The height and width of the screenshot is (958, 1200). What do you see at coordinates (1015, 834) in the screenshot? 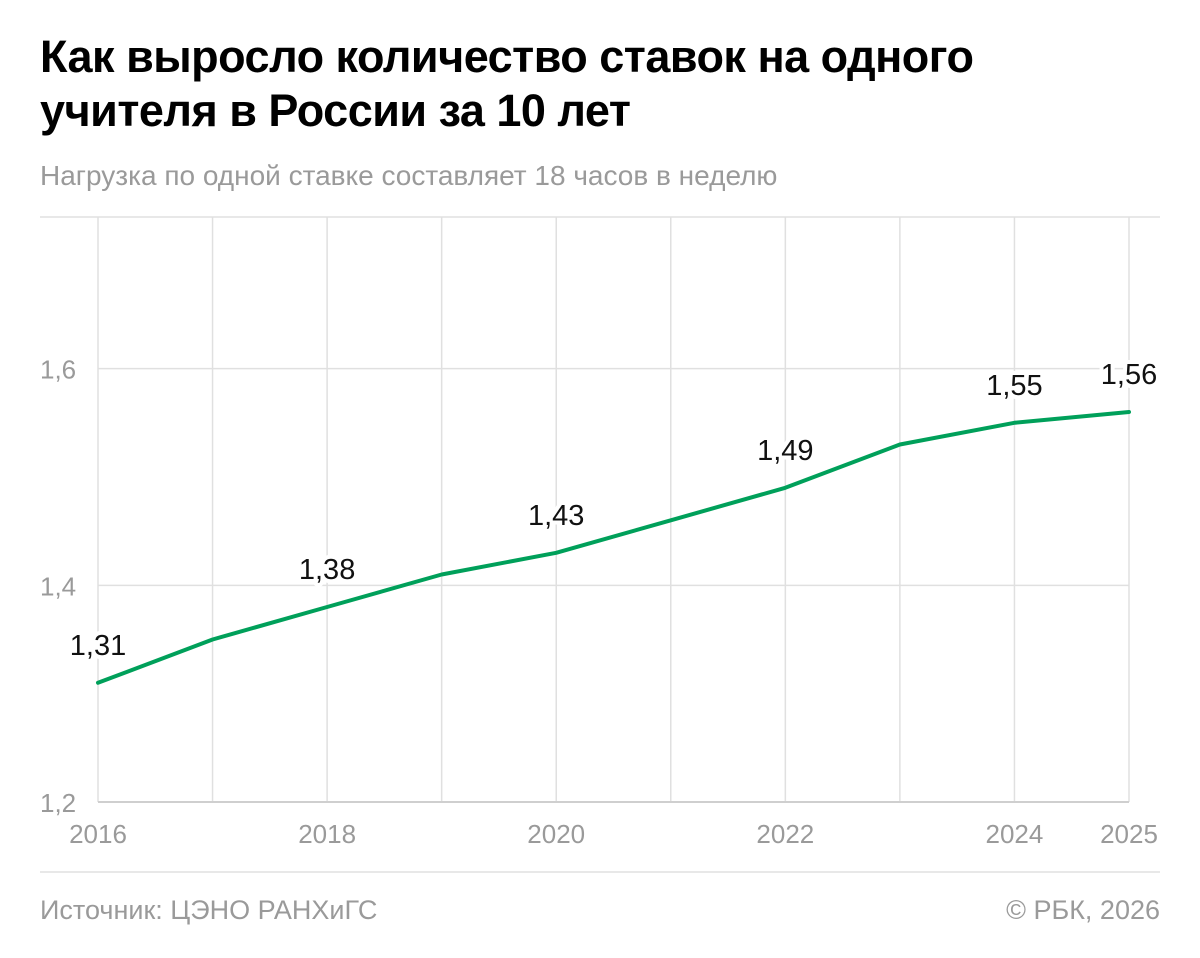
I see `x-tick-label: 2024` at bounding box center [1015, 834].